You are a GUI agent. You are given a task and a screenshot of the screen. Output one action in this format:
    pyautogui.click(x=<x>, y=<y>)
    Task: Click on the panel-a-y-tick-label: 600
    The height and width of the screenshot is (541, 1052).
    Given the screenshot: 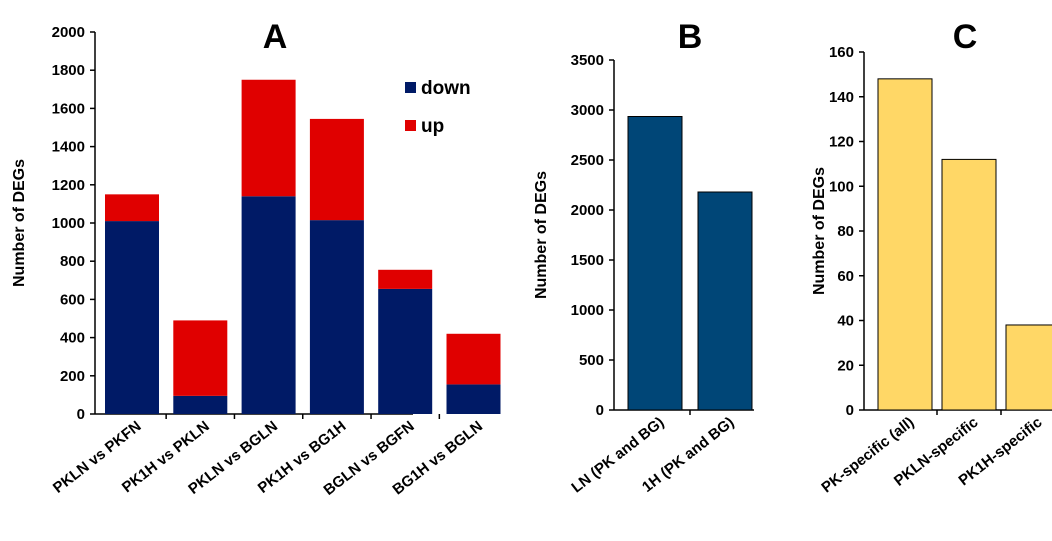 What is the action you would take?
    pyautogui.click(x=72, y=299)
    